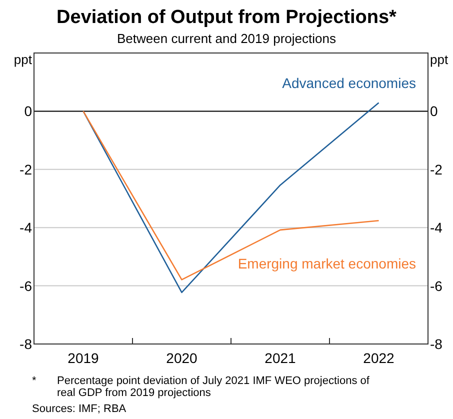 The image size is (453, 419). I want to click on source-note: Sources: IMF; RBA, so click(79, 409).